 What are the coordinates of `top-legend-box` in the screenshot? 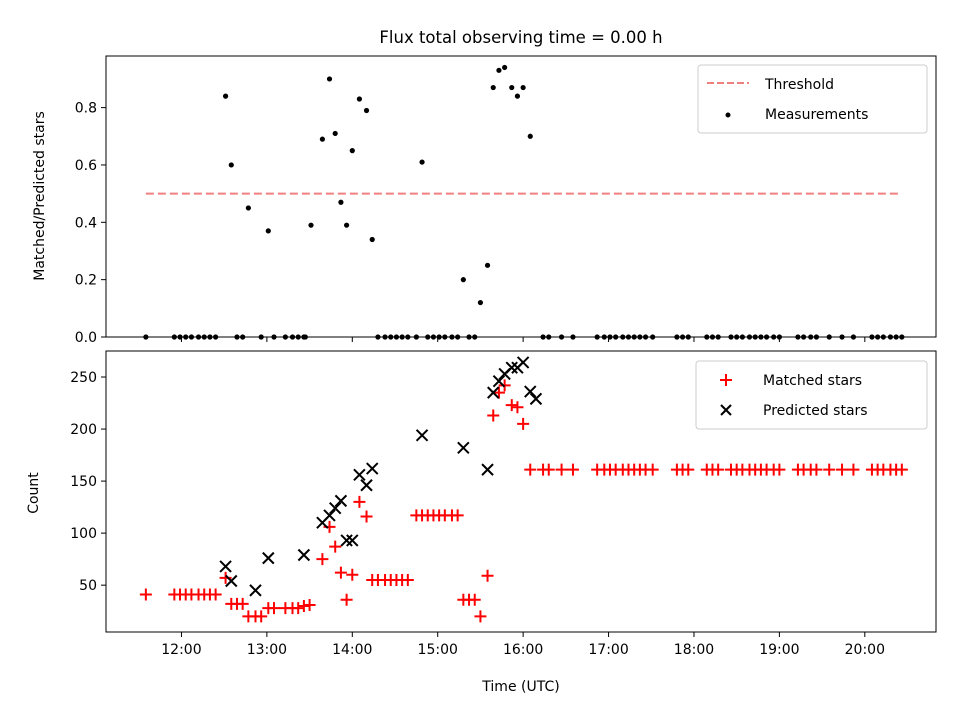 It's located at (812, 99).